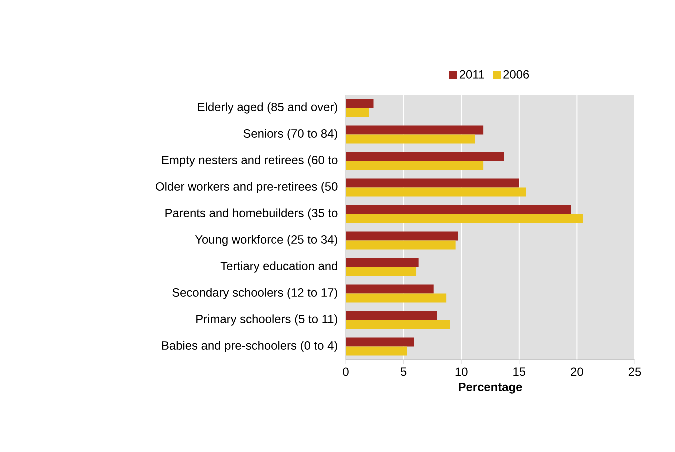  Describe the element at coordinates (250, 346) in the screenshot. I see `y-tick-label: Babies and pre-schoolers (0 to 4)` at that location.